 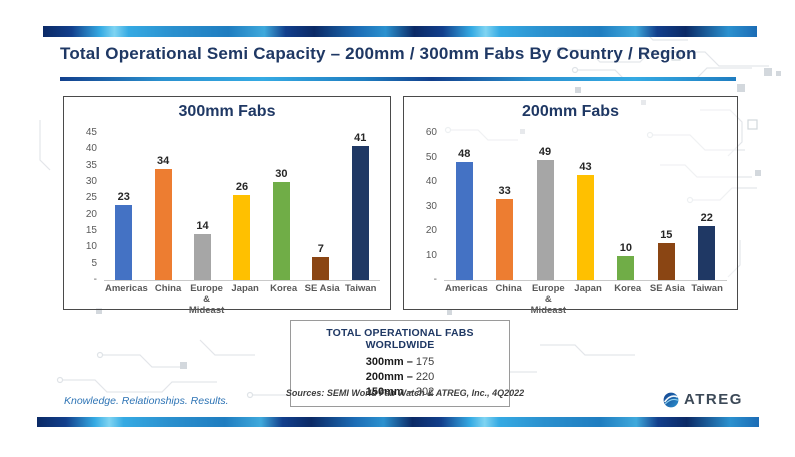 I want to click on y-axis-300mm: 45 40 35 30 25 20 15 10 5 -, so click(x=89, y=206).